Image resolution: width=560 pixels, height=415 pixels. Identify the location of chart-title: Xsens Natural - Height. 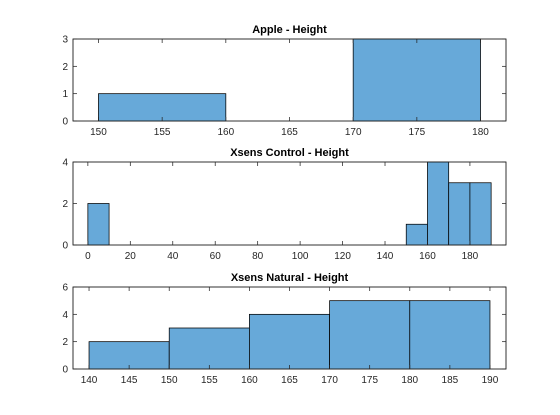
(290, 278).